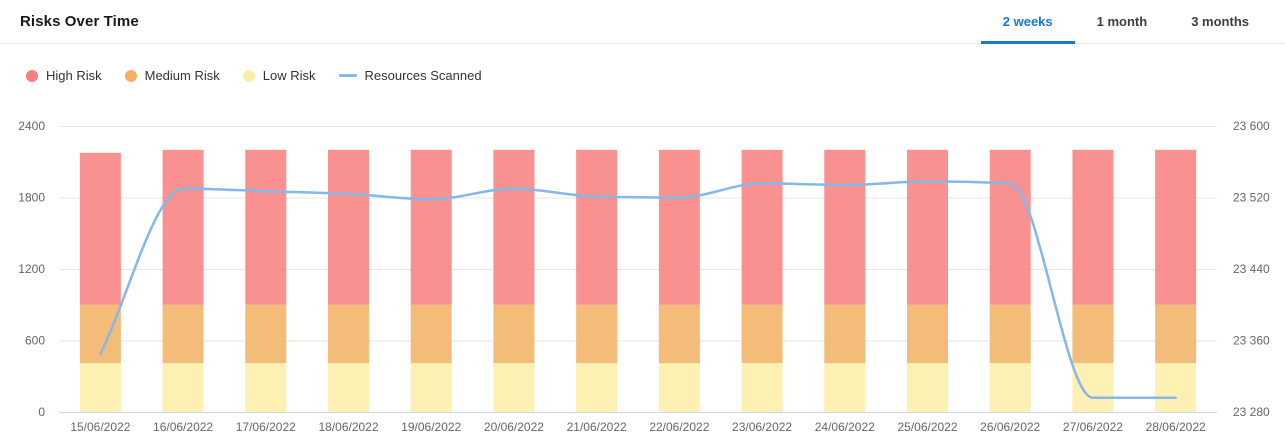 The width and height of the screenshot is (1285, 443). What do you see at coordinates (423, 75) in the screenshot?
I see `legend-label: Resources Scanned` at bounding box center [423, 75].